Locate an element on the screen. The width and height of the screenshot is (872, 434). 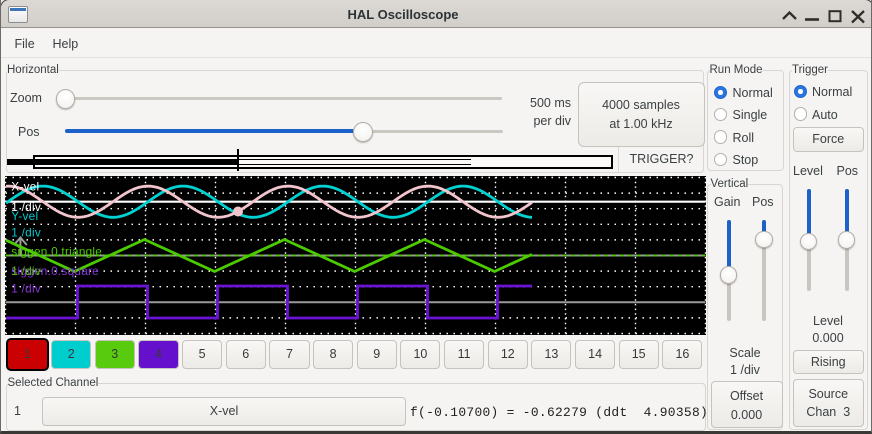
svg-text: Y-vel is located at coordinates (24, 216).